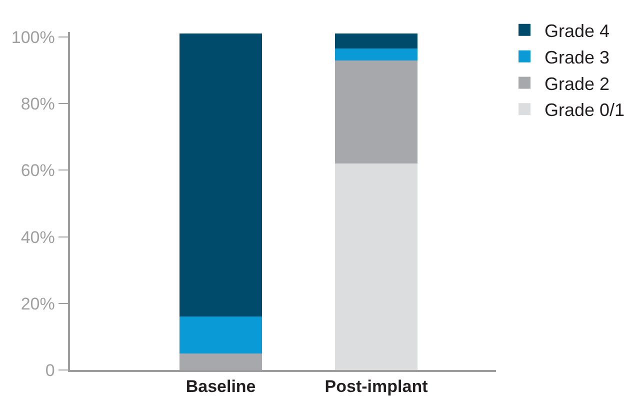 The height and width of the screenshot is (410, 643). I want to click on y-tick-label: 40%, so click(37, 237).